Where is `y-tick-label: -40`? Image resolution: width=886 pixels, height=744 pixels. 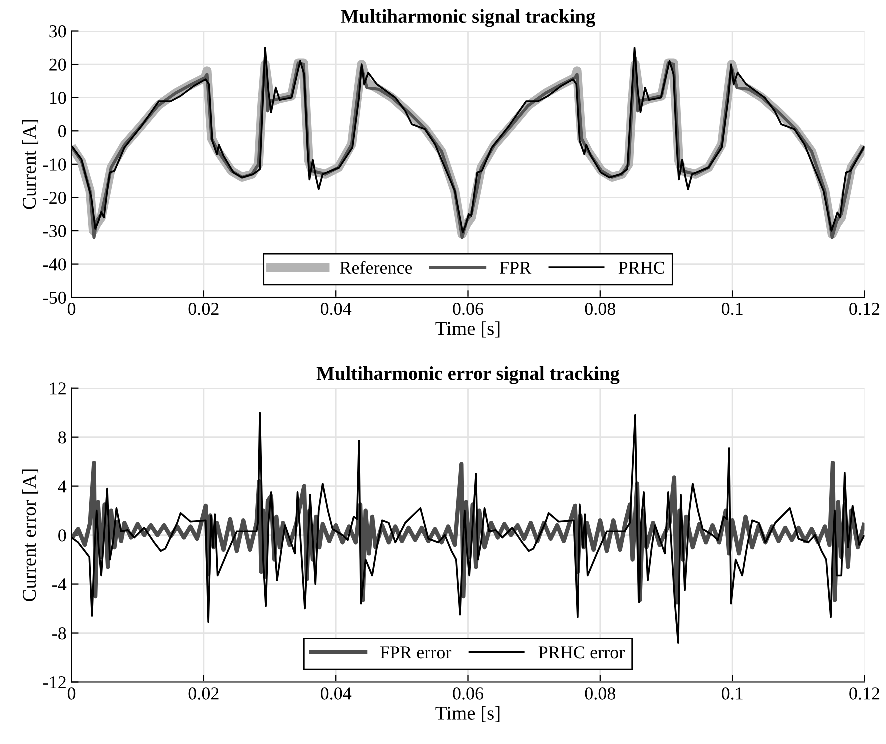 y-tick-label: -40 is located at coordinates (55, 264).